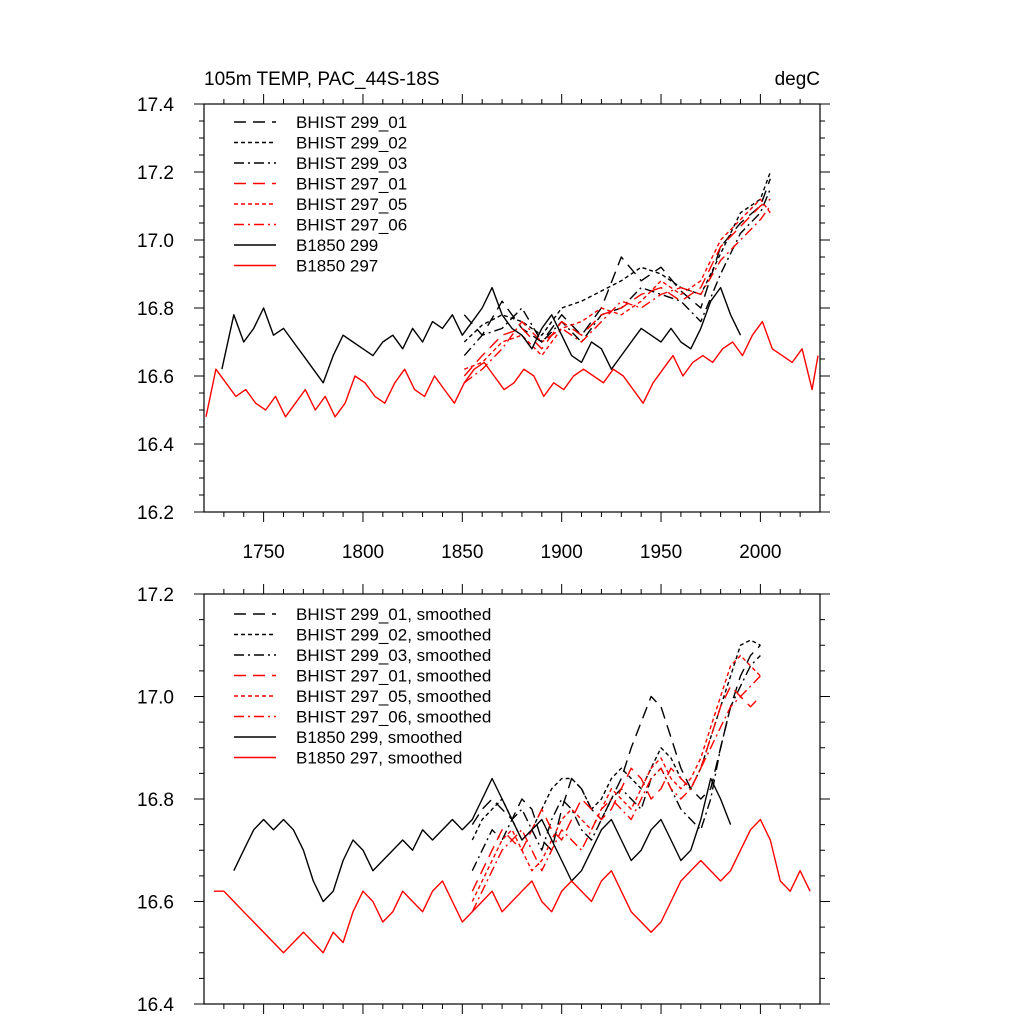  What do you see at coordinates (351, 204) in the screenshot?
I see `legend-label: BHIST 297_05` at bounding box center [351, 204].